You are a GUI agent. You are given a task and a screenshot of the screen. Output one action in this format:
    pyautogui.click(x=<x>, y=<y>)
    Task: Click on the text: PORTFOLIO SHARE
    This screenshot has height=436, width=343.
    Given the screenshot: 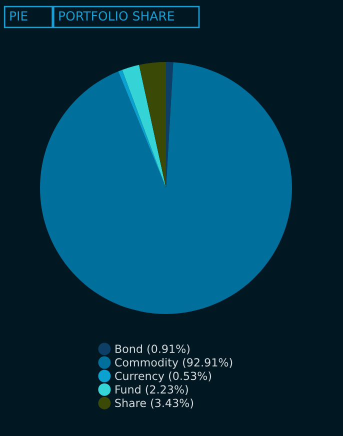 What is the action you would take?
    pyautogui.click(x=116, y=16)
    